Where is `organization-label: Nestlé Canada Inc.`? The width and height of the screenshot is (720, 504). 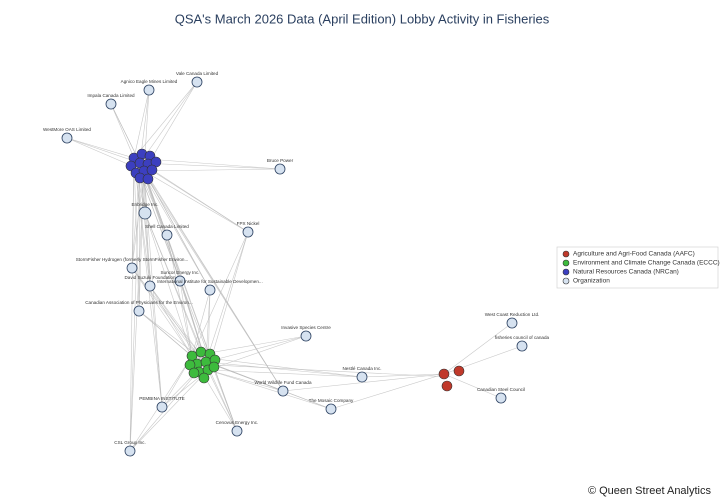
organization-label: Nestlé Canada Inc. is located at coordinates (361, 368).